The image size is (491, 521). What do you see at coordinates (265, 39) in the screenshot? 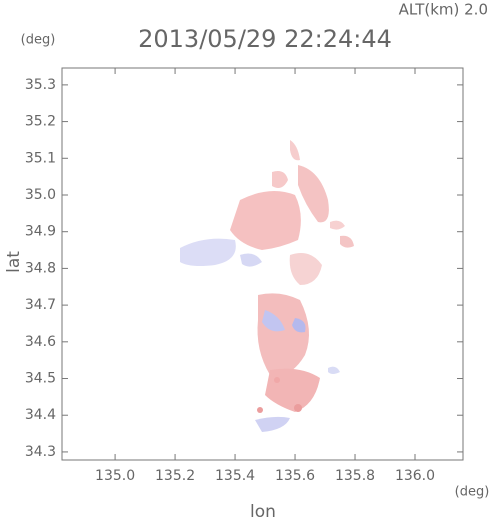
I see `chart-title: 2013/05/29 22:24:44` at bounding box center [265, 39].